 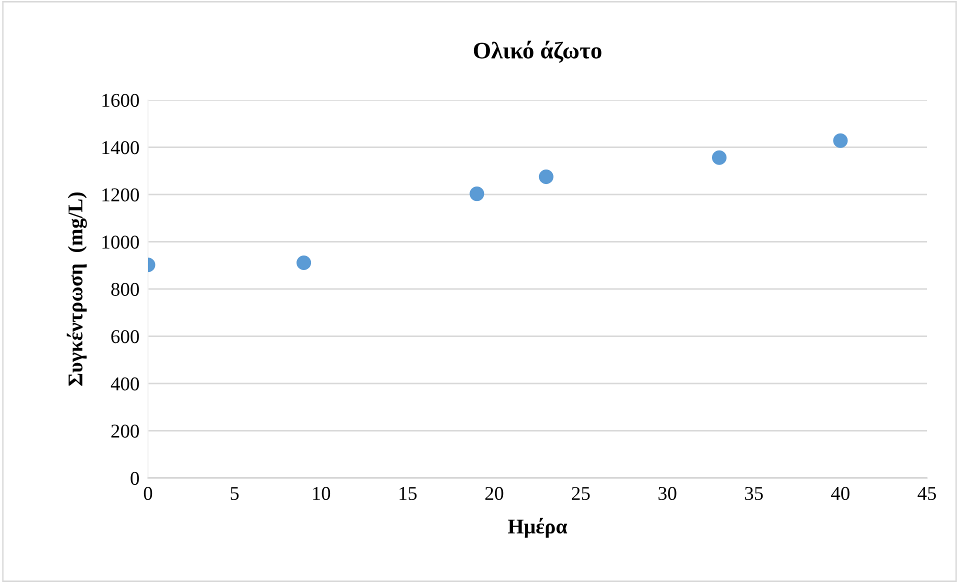 What do you see at coordinates (76, 289) in the screenshot?
I see `y-axis-title: Συγκέντρωση (mg/L)` at bounding box center [76, 289].